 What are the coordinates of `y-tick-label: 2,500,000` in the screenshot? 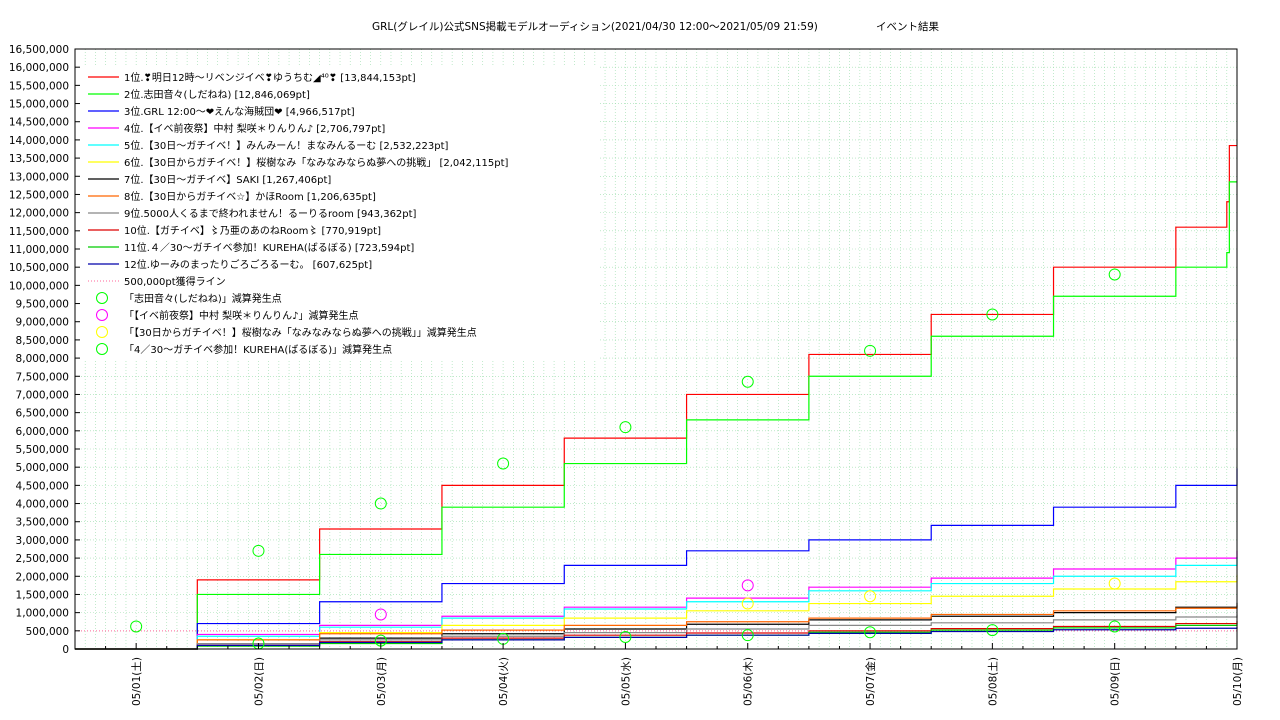 It's located at (42, 559).